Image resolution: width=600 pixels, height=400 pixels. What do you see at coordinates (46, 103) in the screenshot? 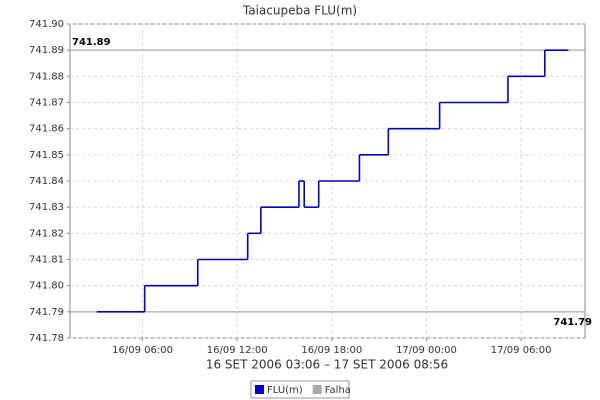
I see `y-tick-label: 741.87` at bounding box center [46, 103].